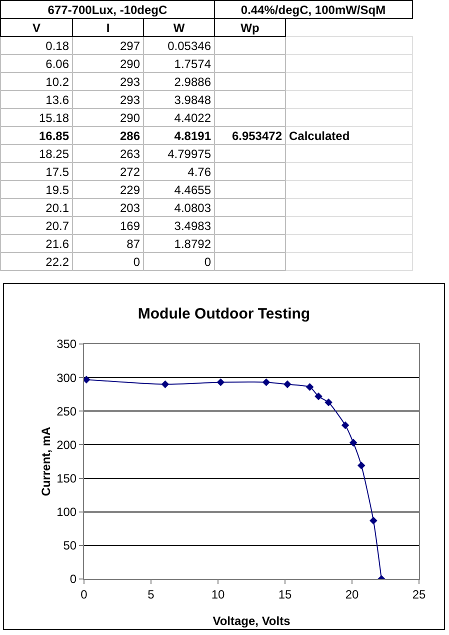  I want to click on text: 22.2, so click(36, 261).